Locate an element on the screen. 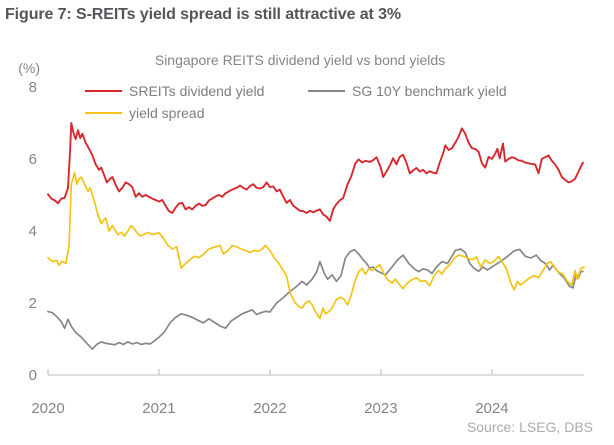 The image size is (614, 445). x-tick-label: 2023 is located at coordinates (380, 408).